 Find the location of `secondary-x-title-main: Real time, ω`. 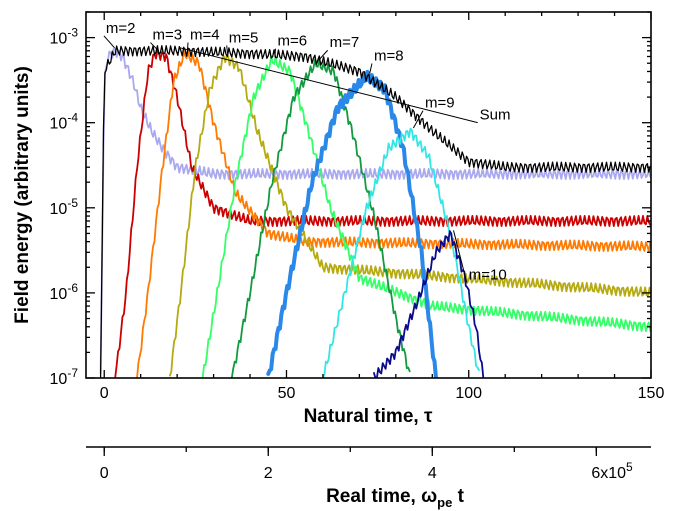

secondary-x-title-main: Real time, ω is located at coordinates (381, 496).